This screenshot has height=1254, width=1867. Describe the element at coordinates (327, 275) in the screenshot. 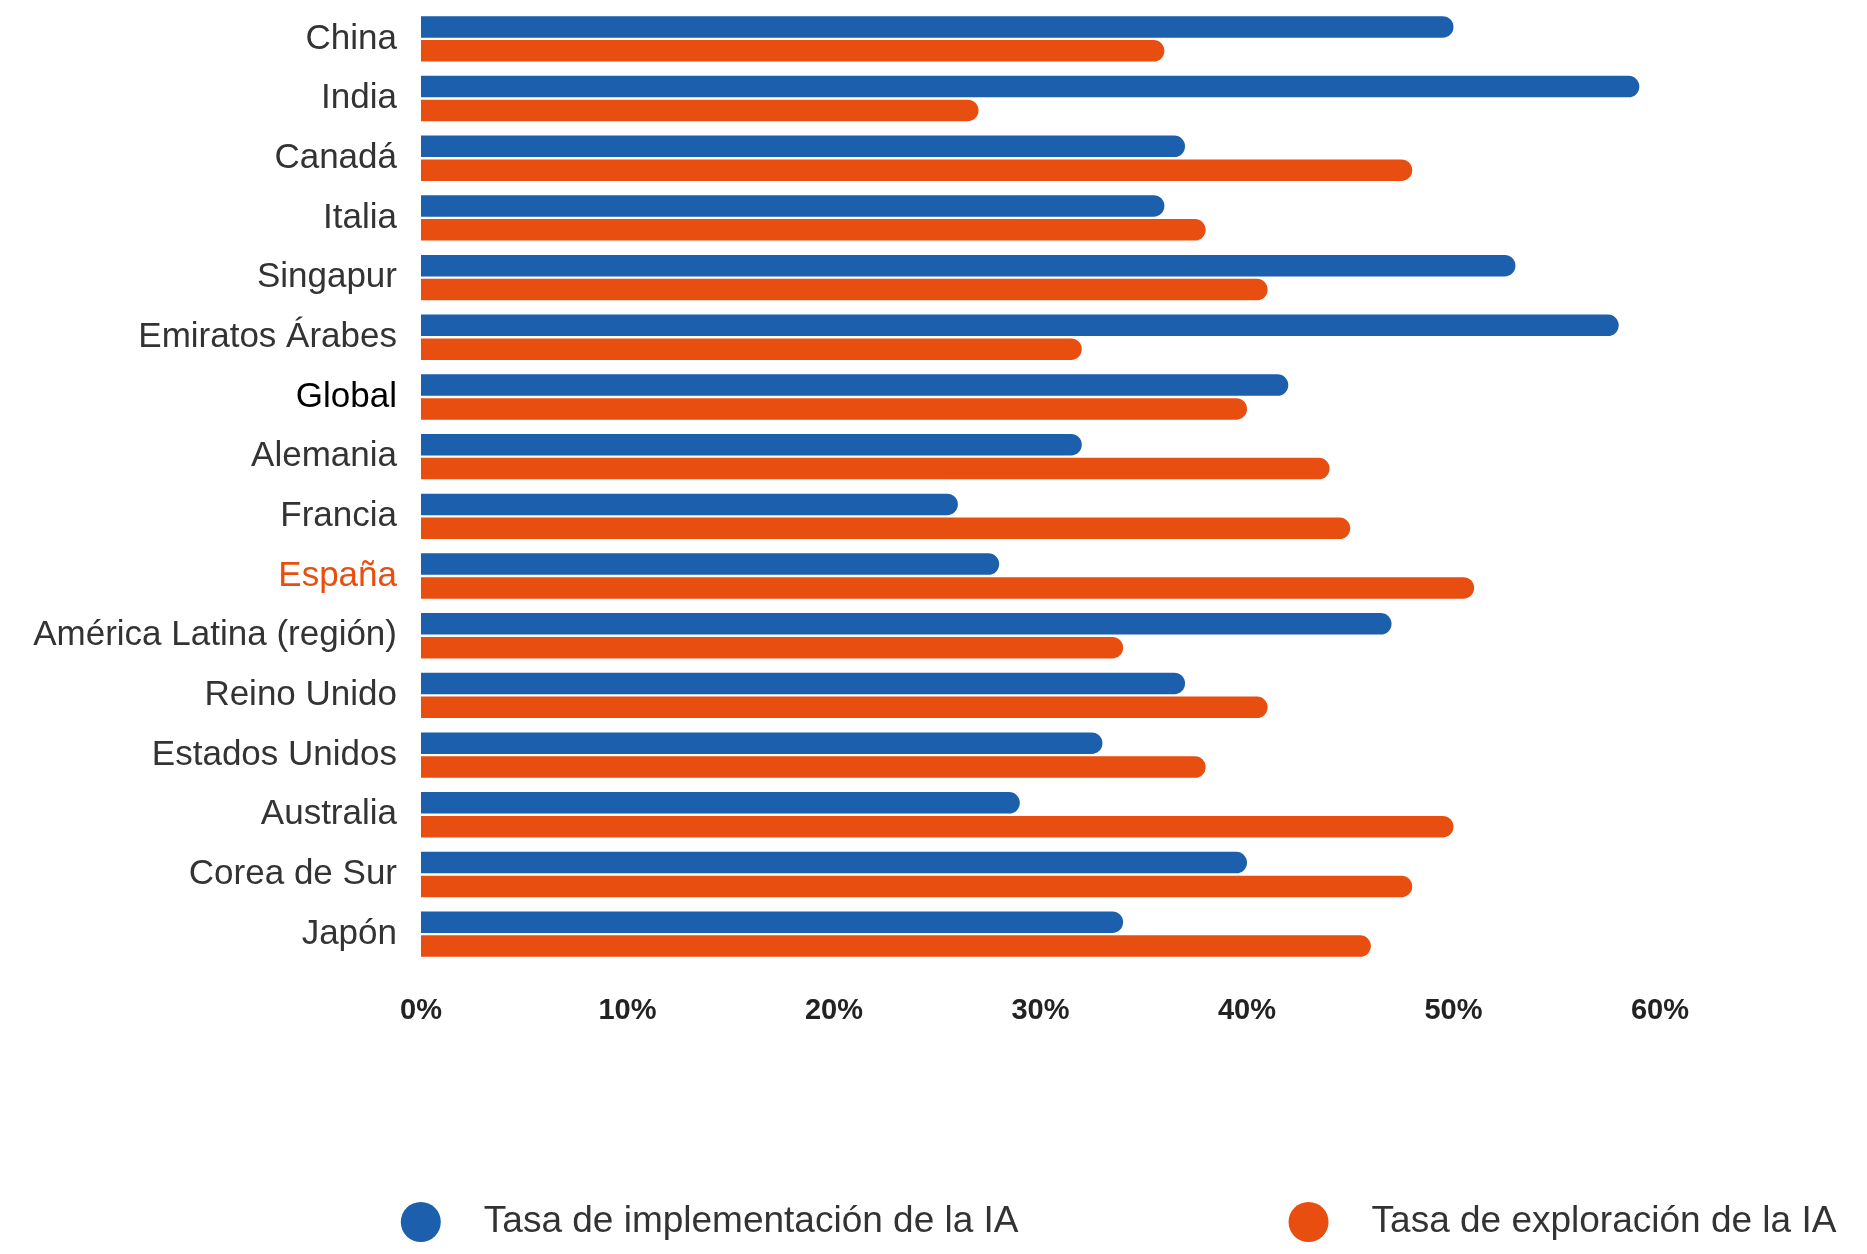

I see `y-tick-label: Singapur` at that location.